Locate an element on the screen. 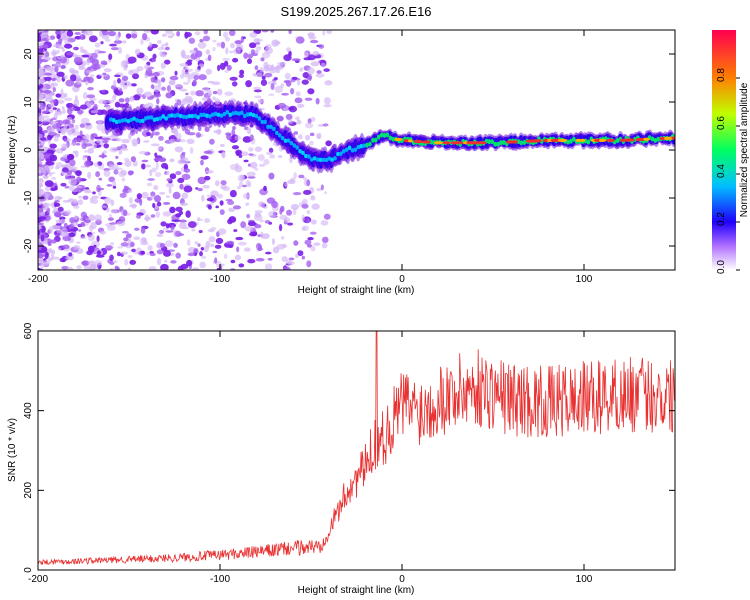 The width and height of the screenshot is (750, 600). snr-x-tick-label: 0 is located at coordinates (402, 579).